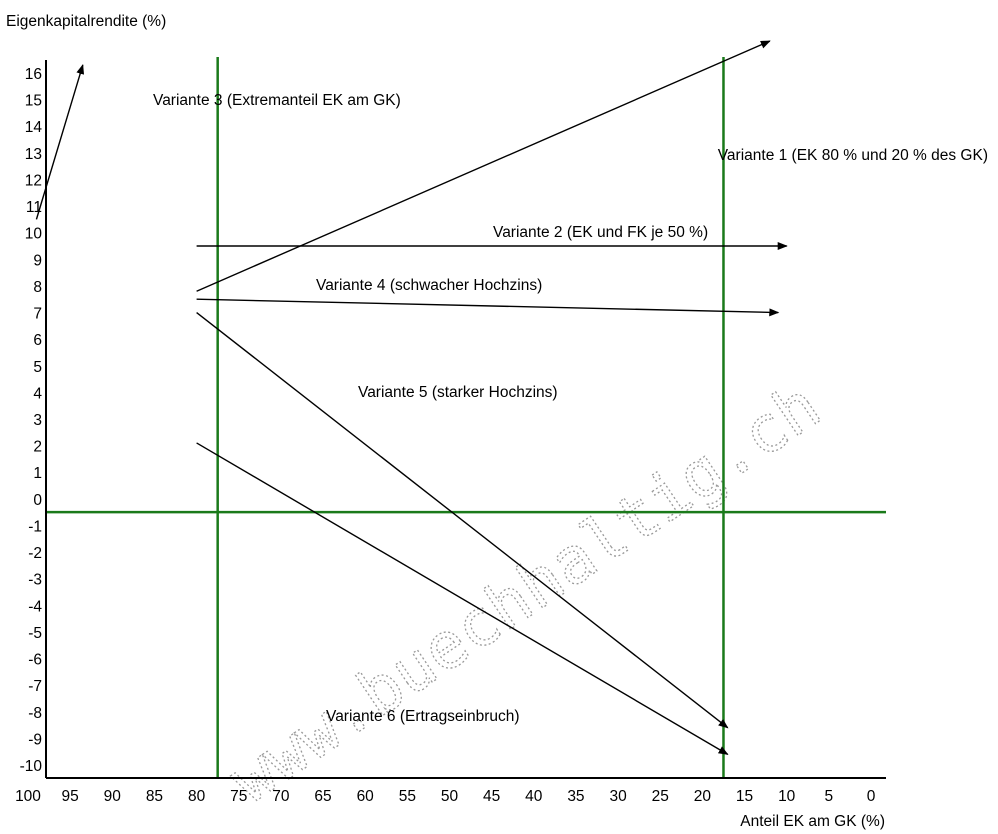 The image size is (998, 834). Describe the element at coordinates (37, 260) in the screenshot. I see `y-tick-label: 9` at that location.